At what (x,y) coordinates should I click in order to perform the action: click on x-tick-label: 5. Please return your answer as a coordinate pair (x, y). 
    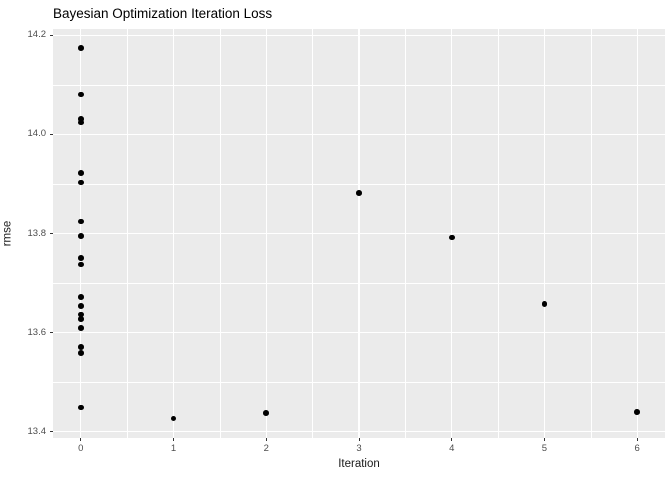
    Looking at the image, I should click on (544, 448).